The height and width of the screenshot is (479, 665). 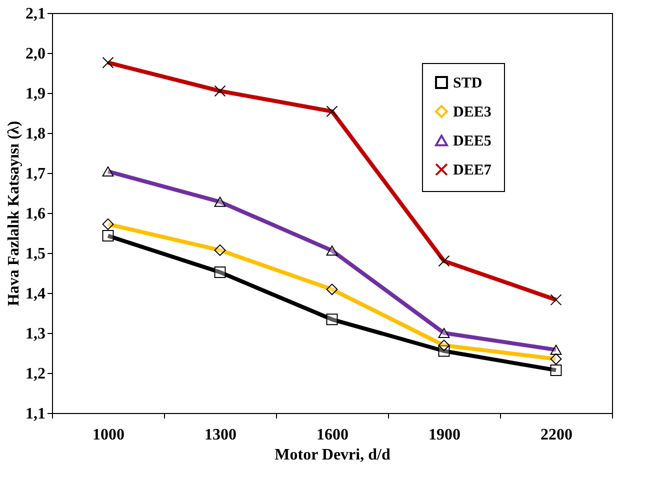 What do you see at coordinates (467, 84) in the screenshot?
I see `legend-label: STD` at bounding box center [467, 84].